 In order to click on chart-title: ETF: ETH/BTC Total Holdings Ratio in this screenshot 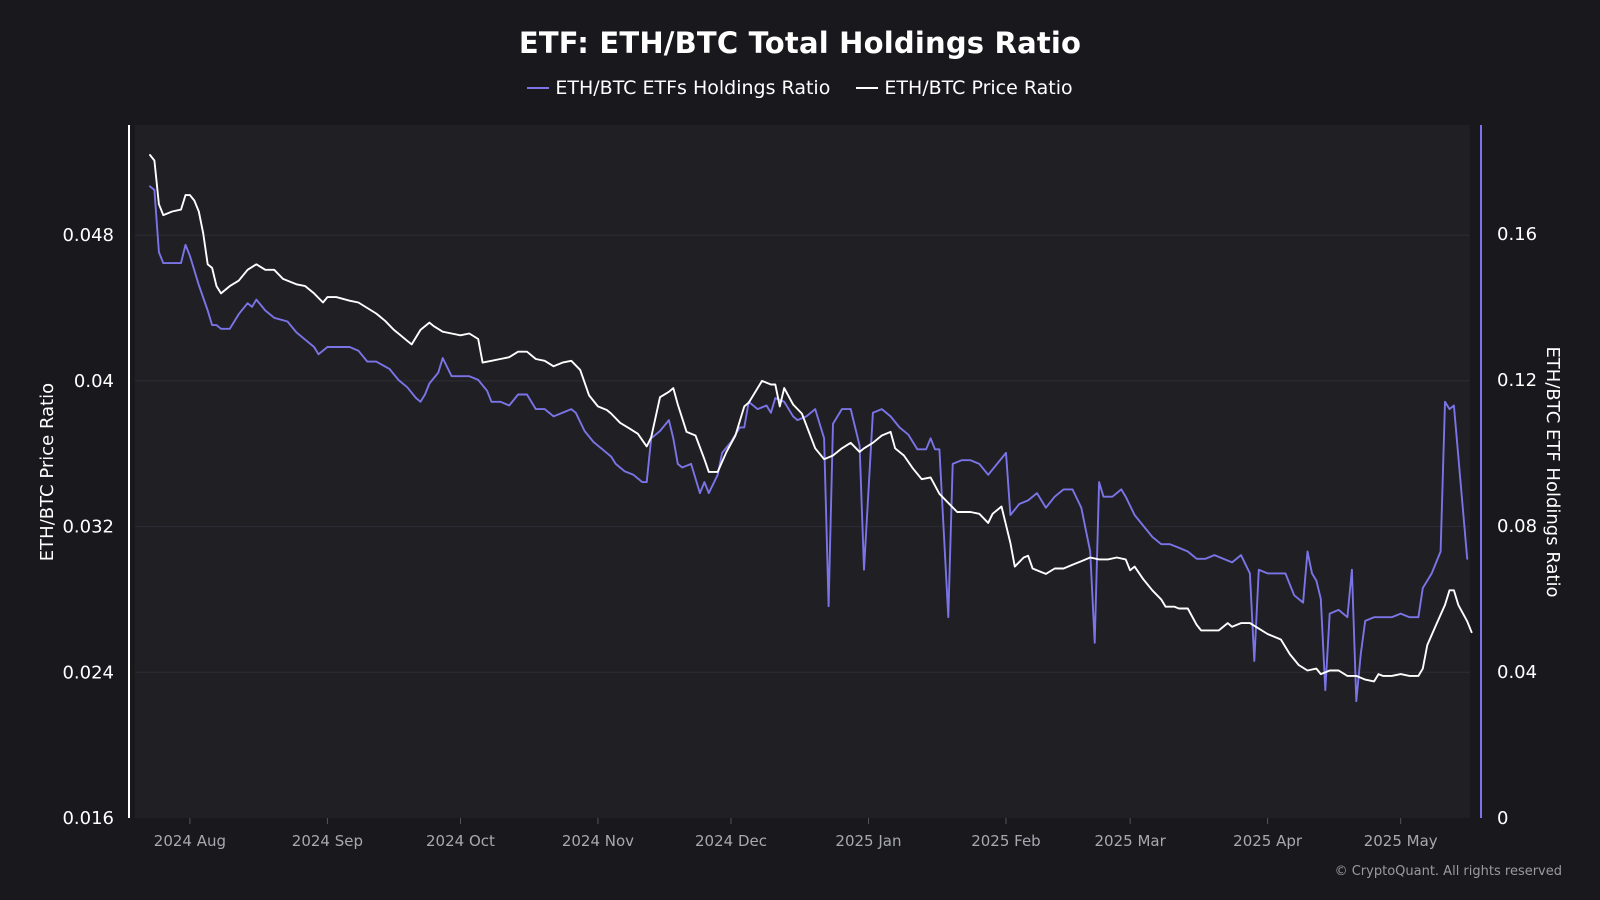, I will do `click(800, 43)`.